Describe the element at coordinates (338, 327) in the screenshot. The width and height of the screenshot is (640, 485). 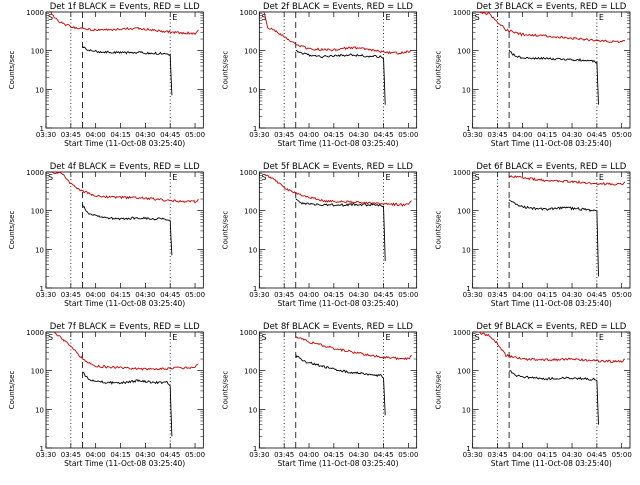
I see `chart-title: Det 8f BLACK = Events, RED = LLD` at that location.